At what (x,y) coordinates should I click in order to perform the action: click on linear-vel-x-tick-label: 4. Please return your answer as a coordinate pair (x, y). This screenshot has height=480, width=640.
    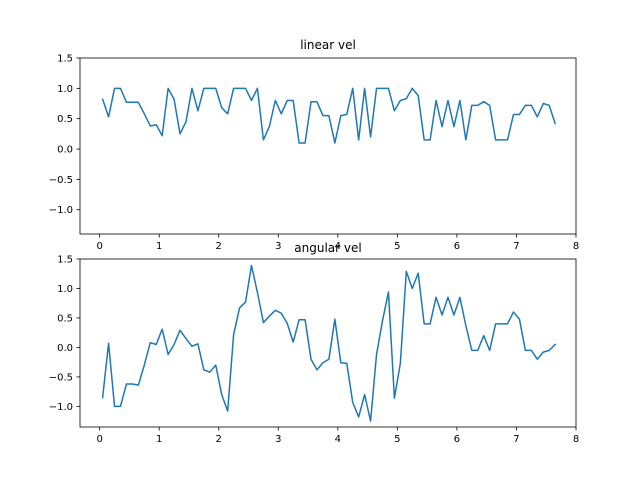
    Looking at the image, I should click on (338, 246).